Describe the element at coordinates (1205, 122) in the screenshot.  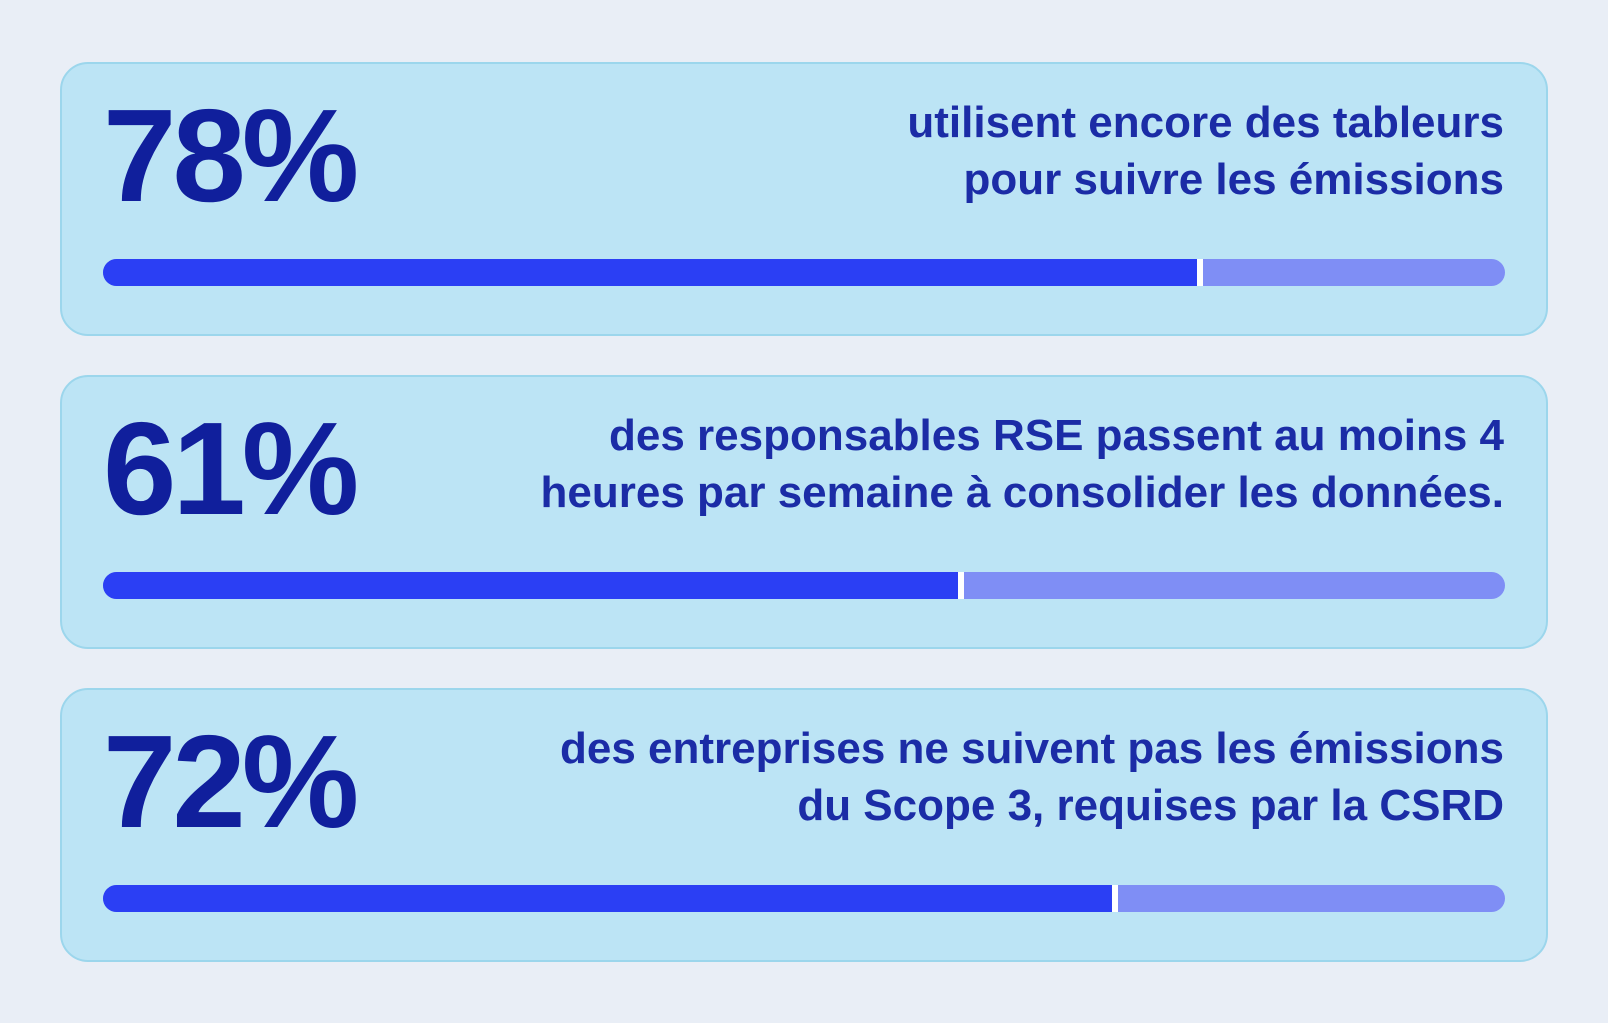
I see `stat-description-line: utilisent encore des tableurs` at that location.